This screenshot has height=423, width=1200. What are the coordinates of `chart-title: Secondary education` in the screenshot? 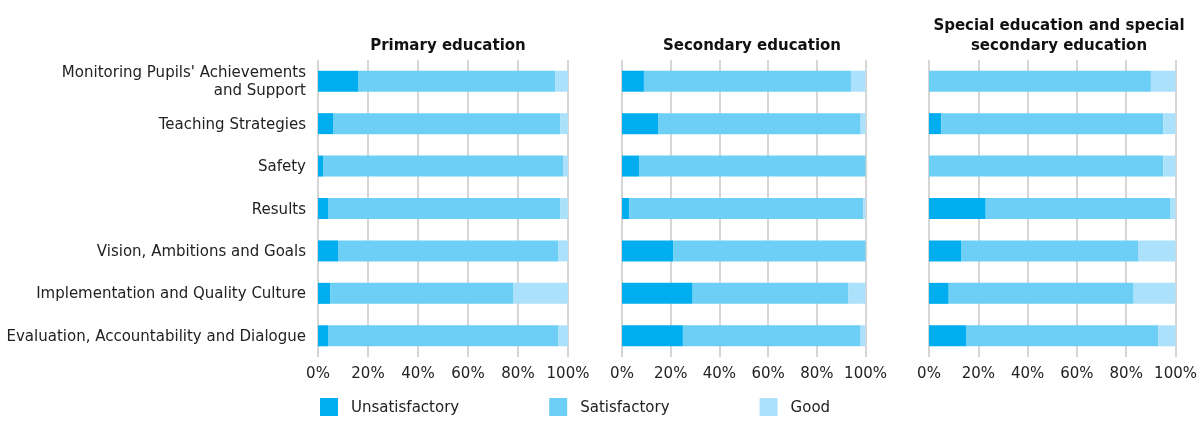 It's located at (752, 45).